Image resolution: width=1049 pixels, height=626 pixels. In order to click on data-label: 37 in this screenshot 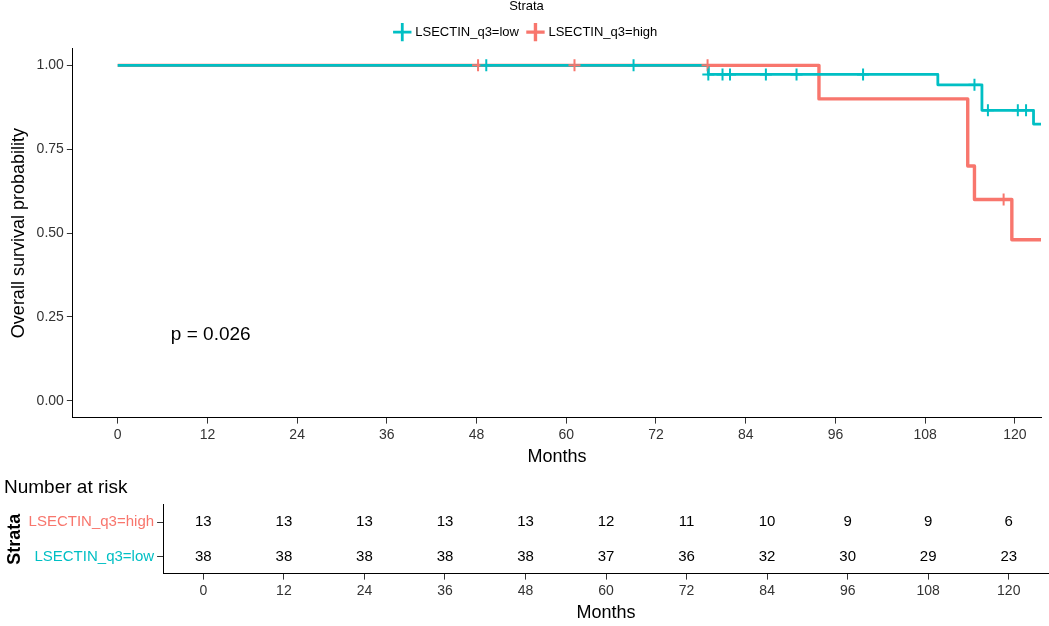, I will do `click(606, 555)`.